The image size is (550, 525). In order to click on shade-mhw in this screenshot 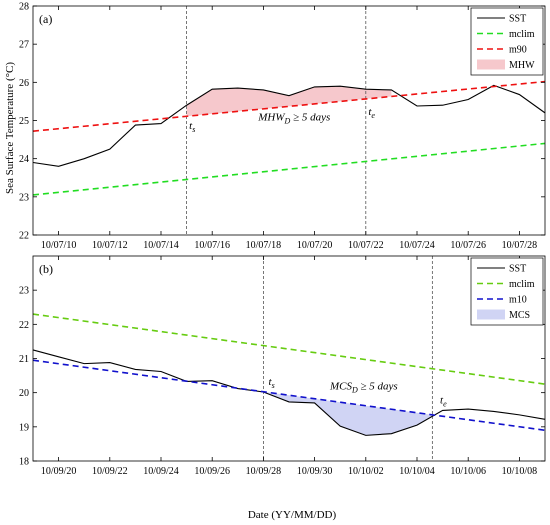, I will do `click(289, 101)`.